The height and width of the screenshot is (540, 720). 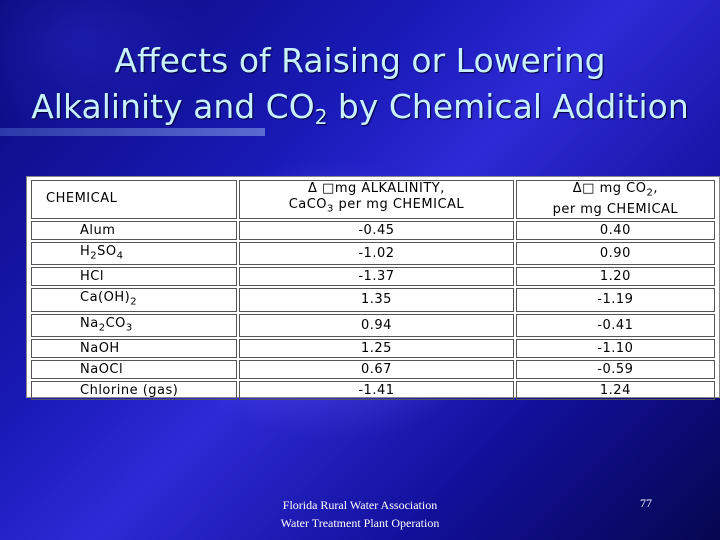 What do you see at coordinates (134, 325) in the screenshot?
I see `cell-chemical: Na2CO3` at bounding box center [134, 325].